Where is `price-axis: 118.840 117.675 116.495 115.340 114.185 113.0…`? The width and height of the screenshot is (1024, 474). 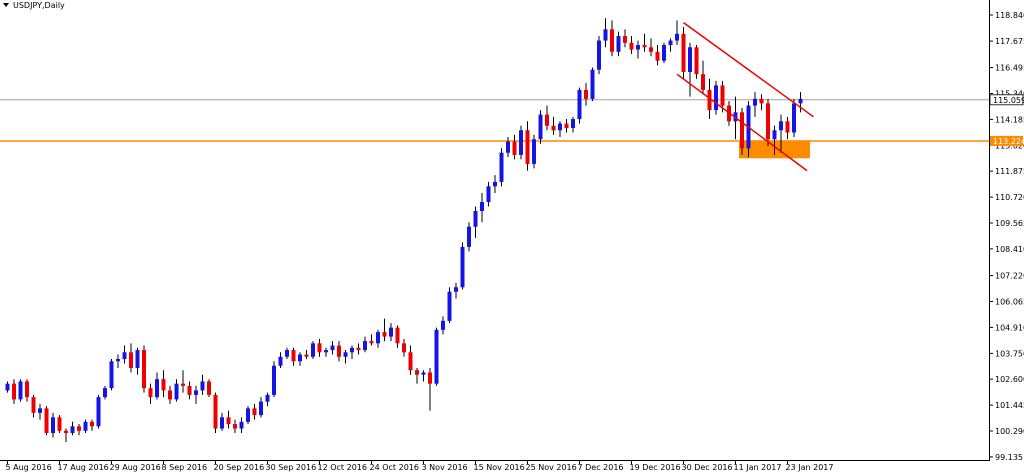
price-axis: 118.840 117.675 116.495 115.340 114.185 113.0… is located at coordinates (1006, 236).